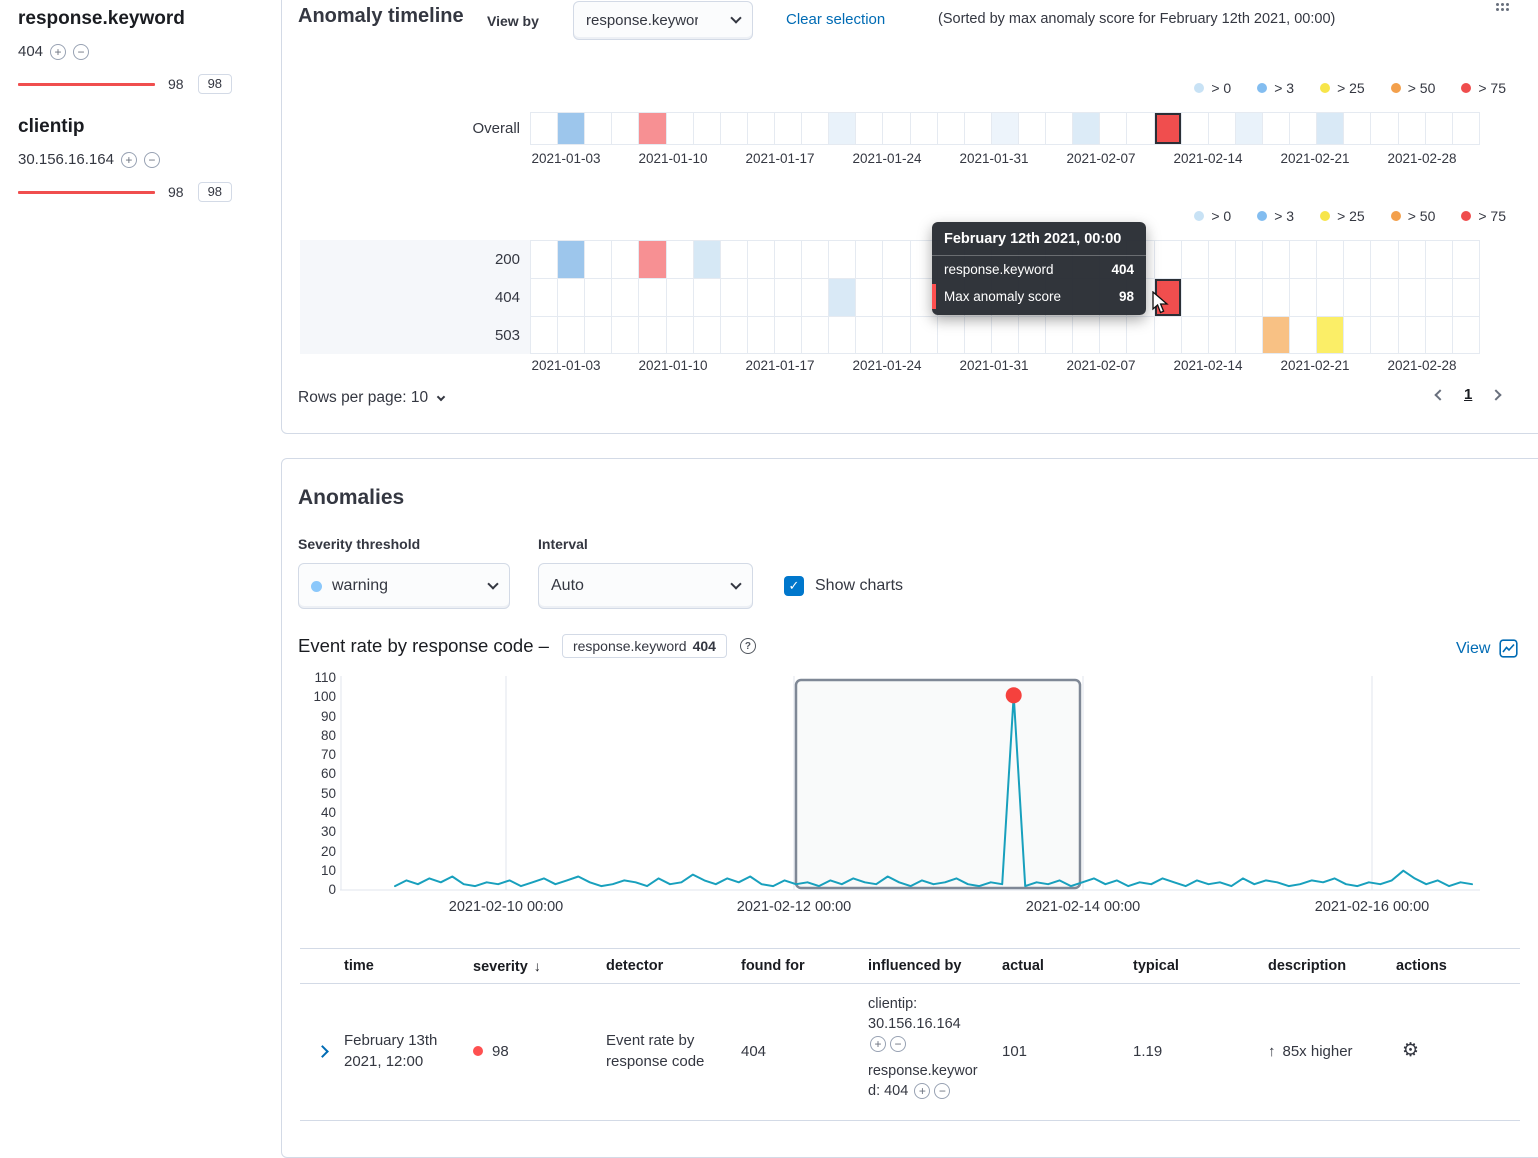 Image resolution: width=1538 pixels, height=1158 pixels. Describe the element at coordinates (1468, 394) in the screenshot. I see `page-number: 1` at that location.